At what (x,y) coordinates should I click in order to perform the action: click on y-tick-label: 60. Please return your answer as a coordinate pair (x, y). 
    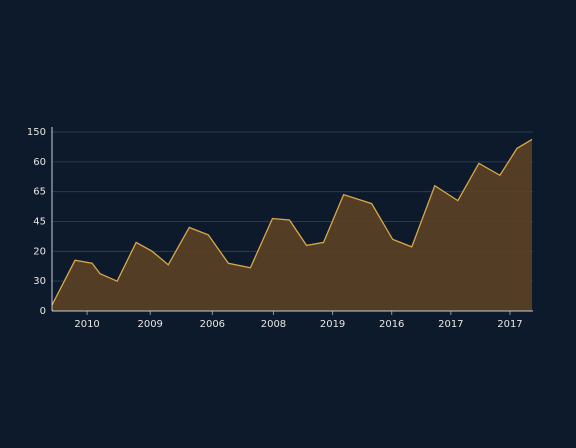
    Looking at the image, I should click on (39, 162).